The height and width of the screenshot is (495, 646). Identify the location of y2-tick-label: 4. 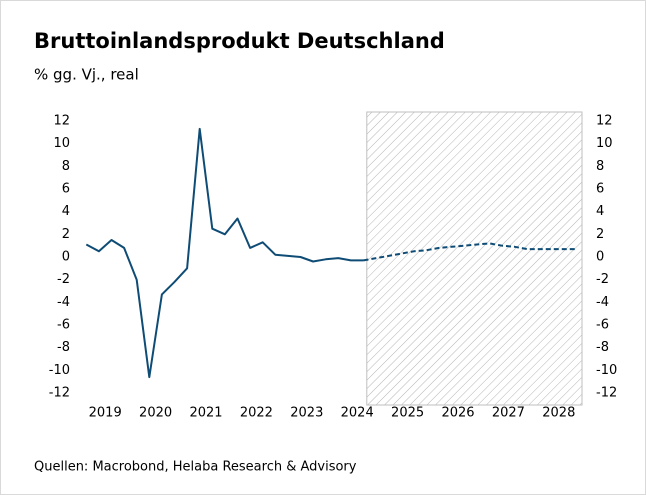
(600, 211).